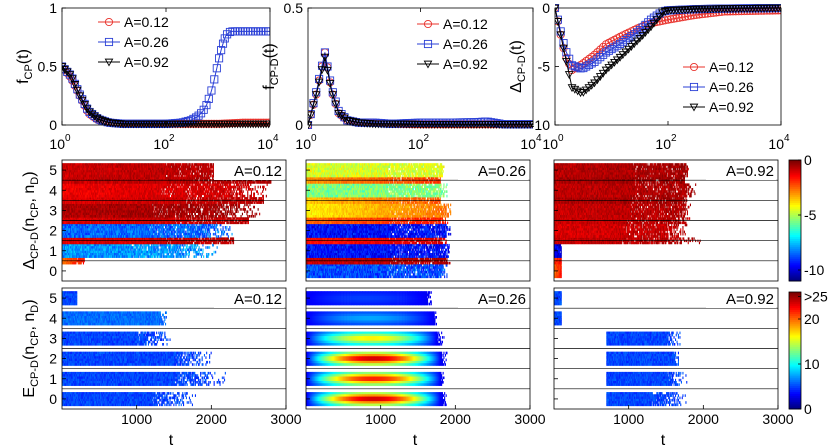  I want to click on heat-cell-mid-left-4-3-1910, so click(205, 232).